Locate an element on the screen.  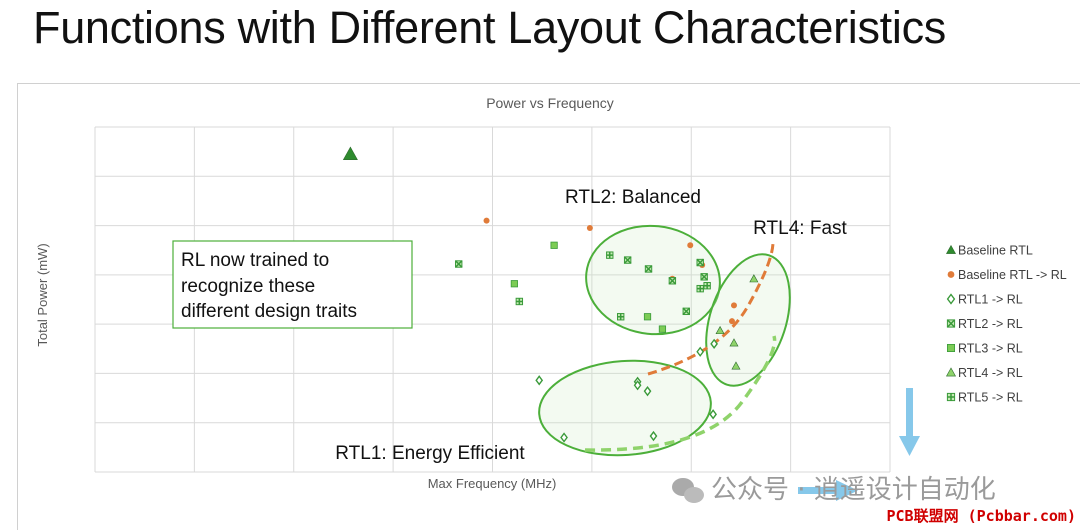
legend-marker-baseline-rtl-rl is located at coordinates (951, 274).